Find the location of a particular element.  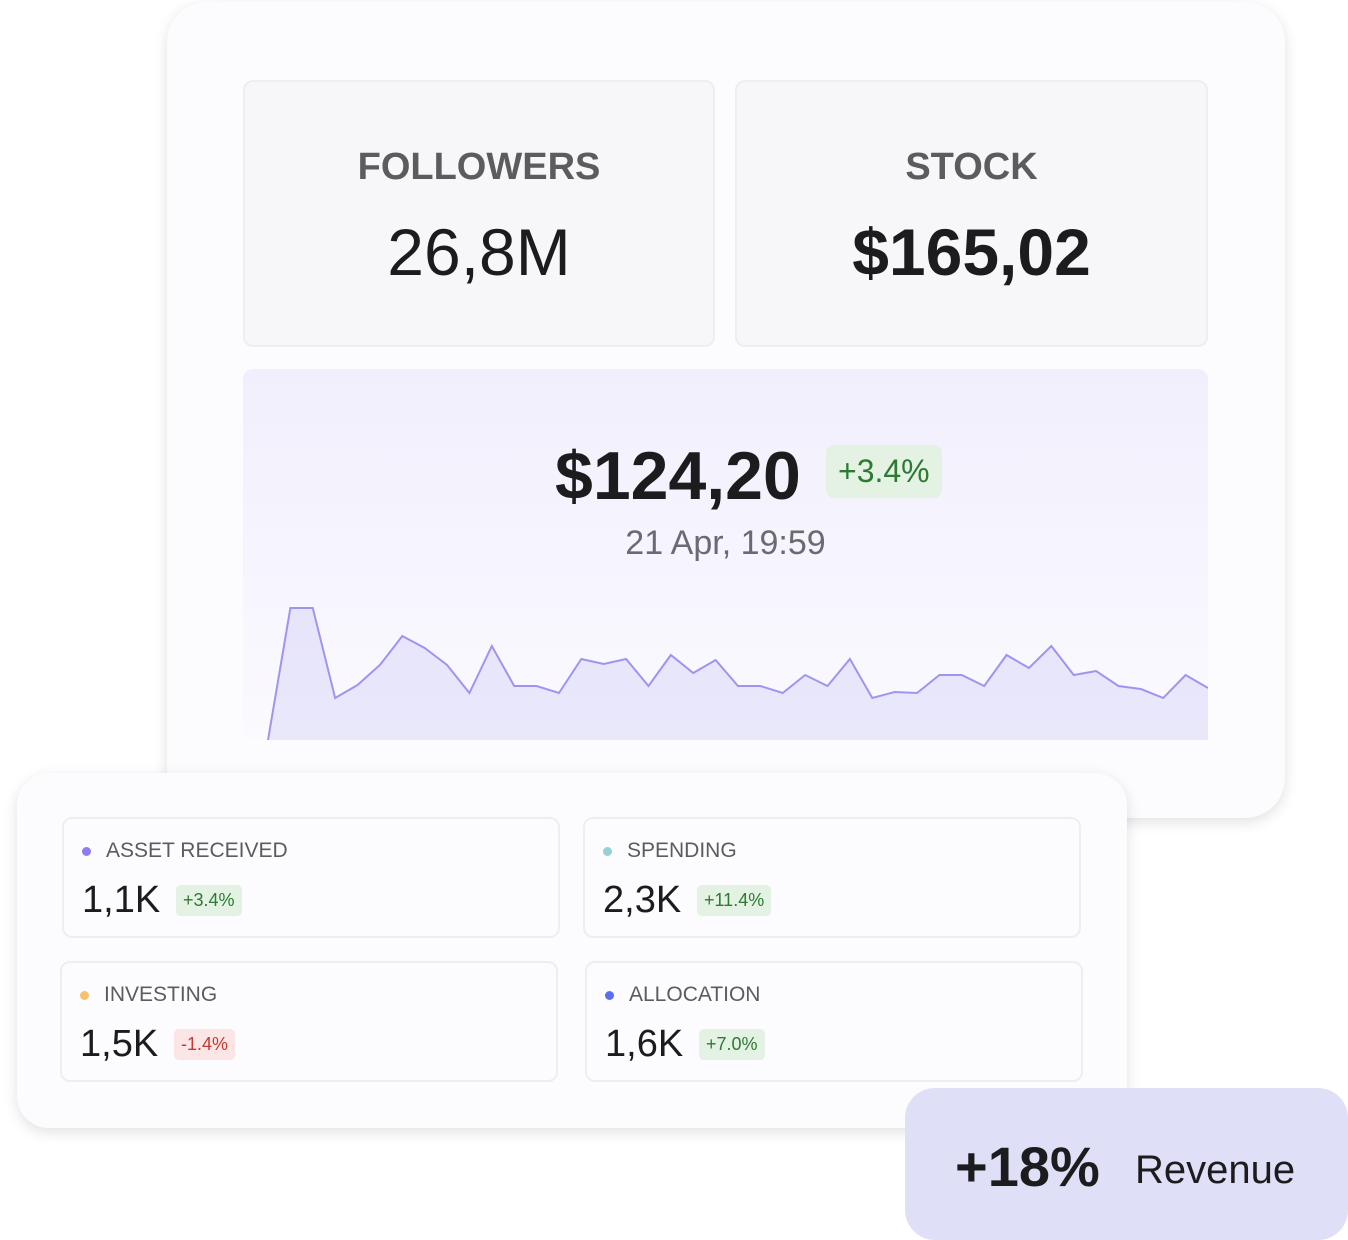

metric-value: 1,5K is located at coordinates (119, 1044).